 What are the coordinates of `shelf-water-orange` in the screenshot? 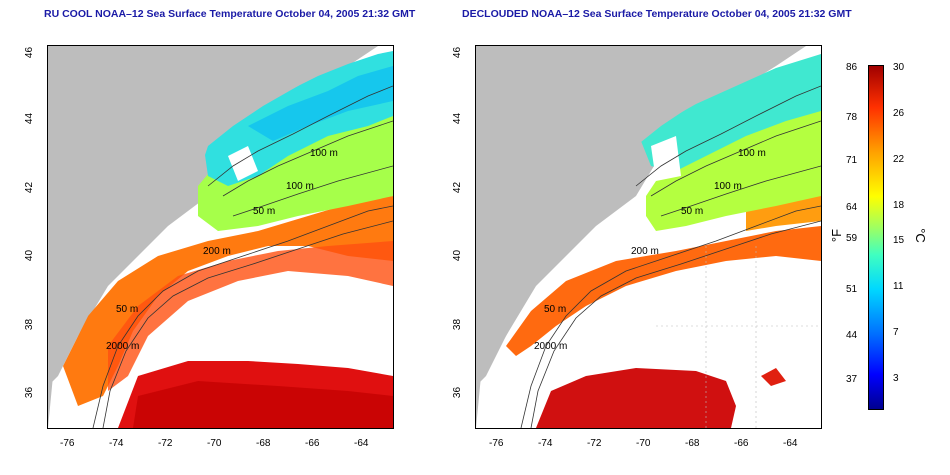 It's located at (663, 291).